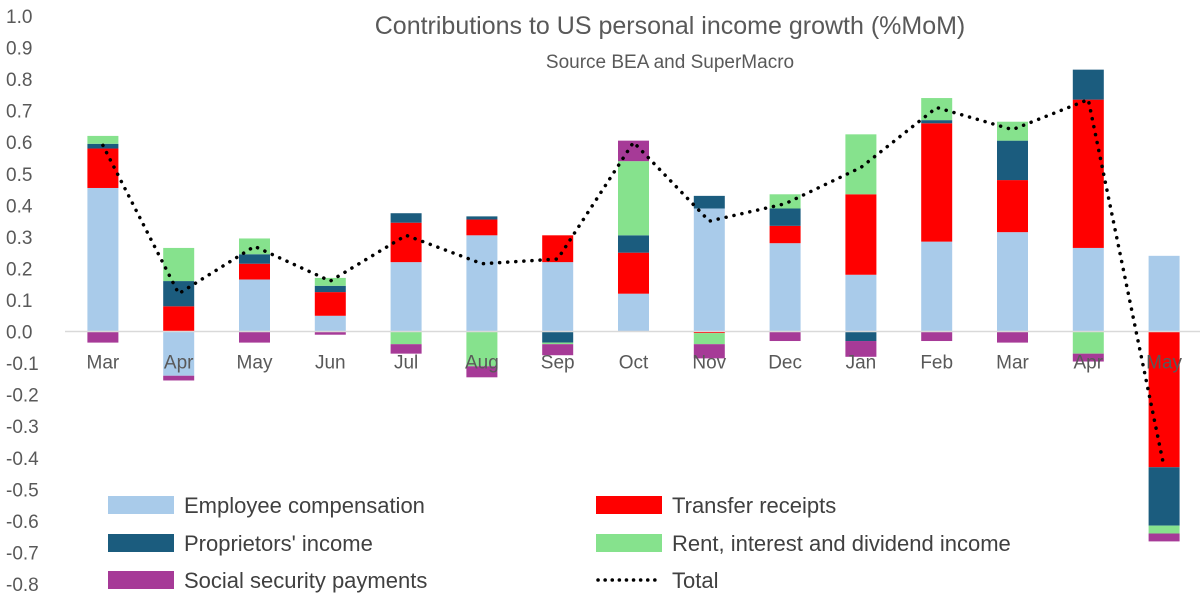  I want to click on y-tick-label: 0.5, so click(19, 175).